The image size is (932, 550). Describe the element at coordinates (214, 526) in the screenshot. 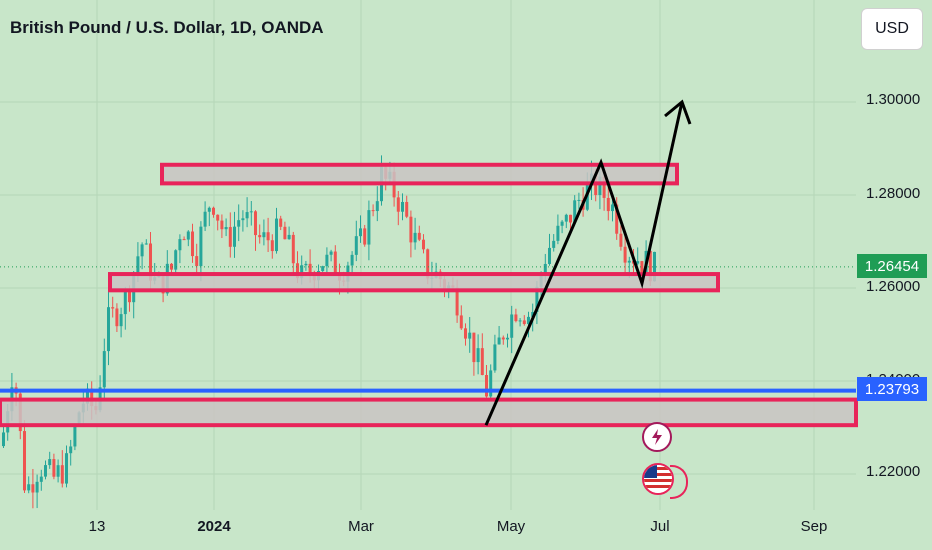

I see `x-tick-label: 2024` at that location.